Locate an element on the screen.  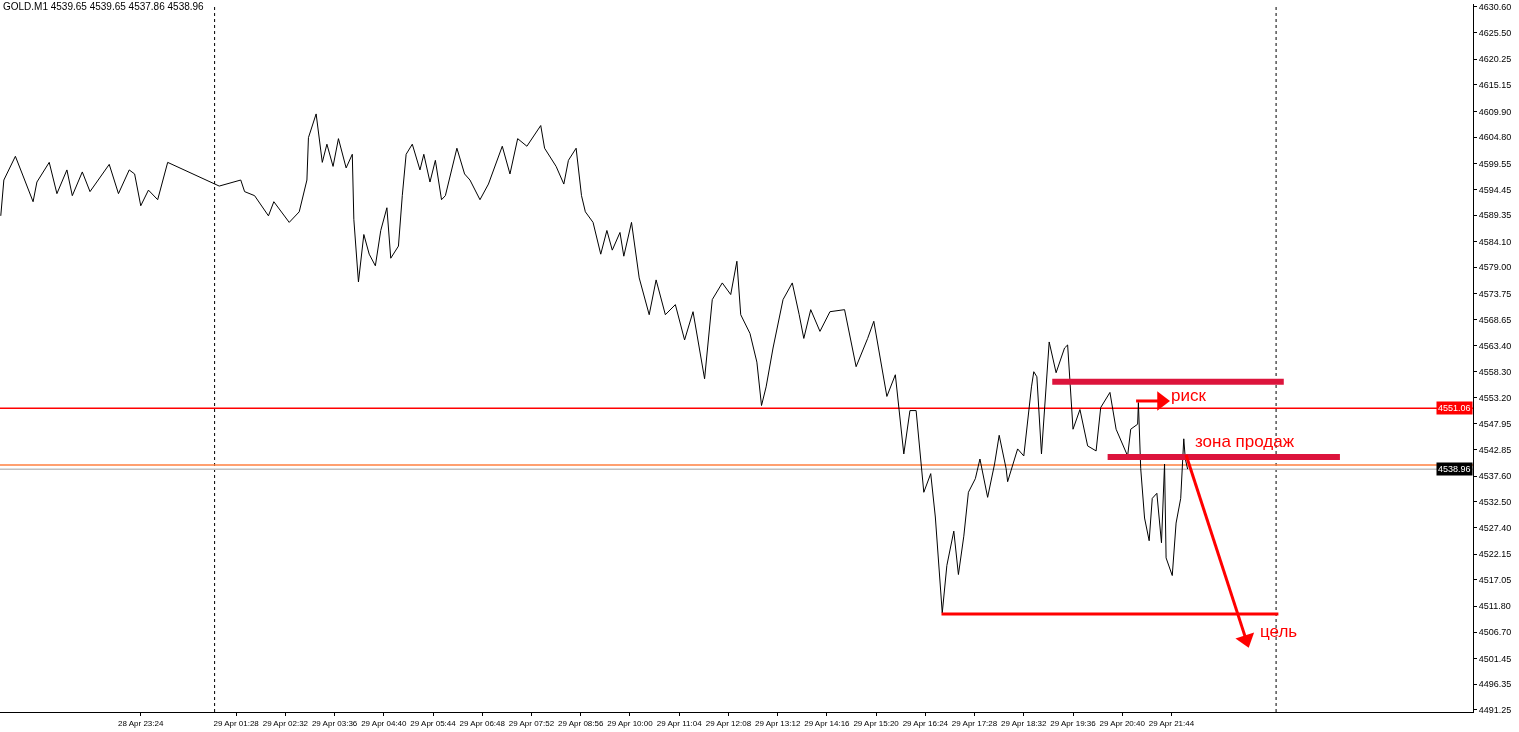
annotation: цель is located at coordinates (1279, 631).